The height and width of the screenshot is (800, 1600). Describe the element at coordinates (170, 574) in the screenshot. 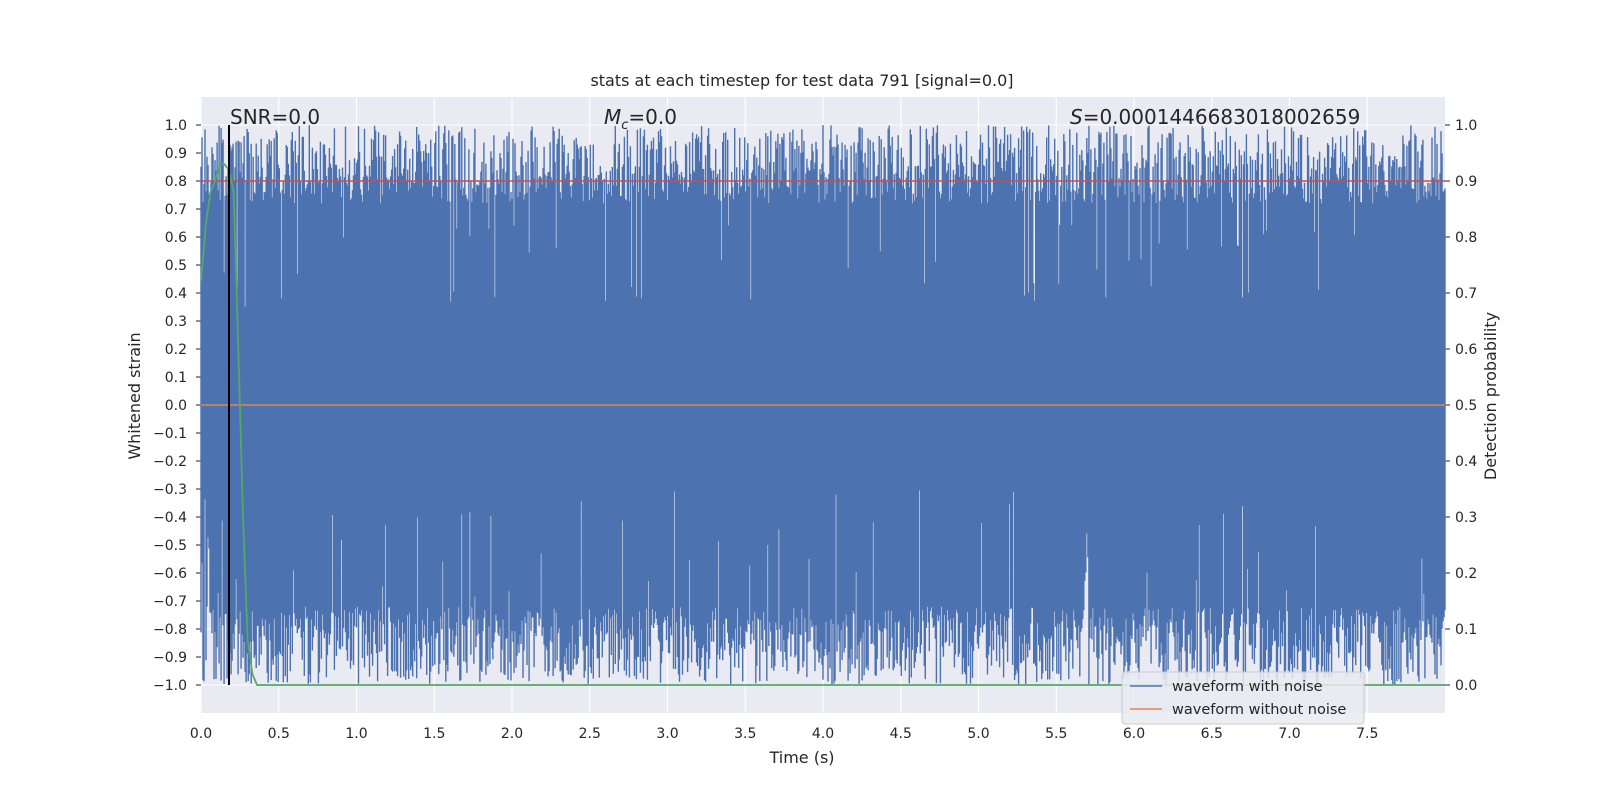

I see `y-tick-label: −0.6` at that location.